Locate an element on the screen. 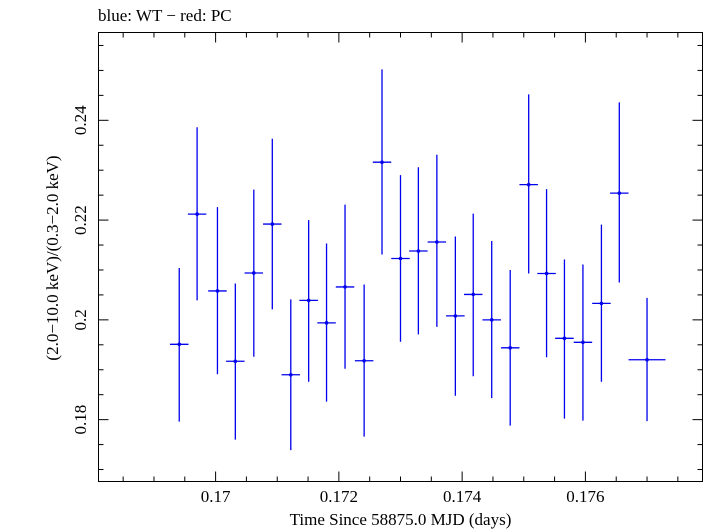 The width and height of the screenshot is (705, 532). x-tick-label: 0.172 is located at coordinates (339, 496).